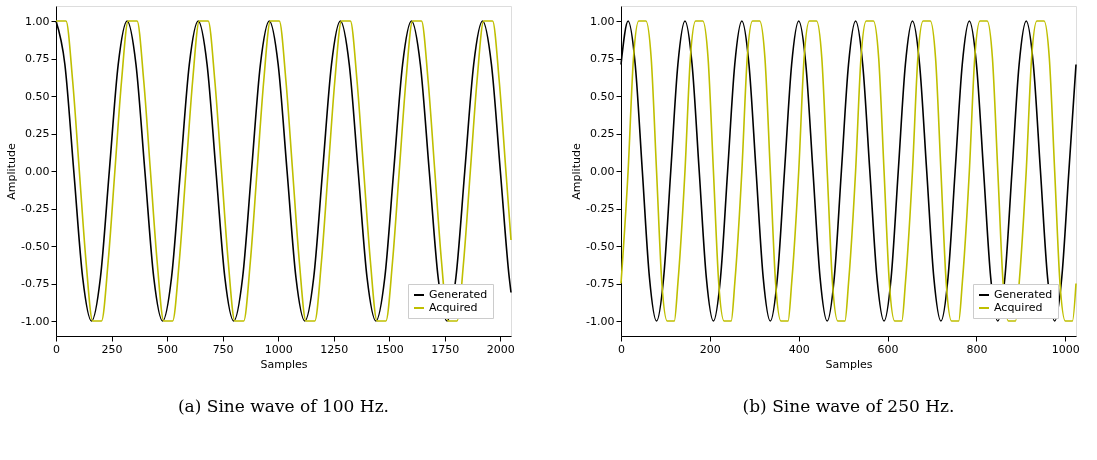  Describe the element at coordinates (848, 406) in the screenshot. I see `text: (b) Sine wave of 250 Hz.` at that location.